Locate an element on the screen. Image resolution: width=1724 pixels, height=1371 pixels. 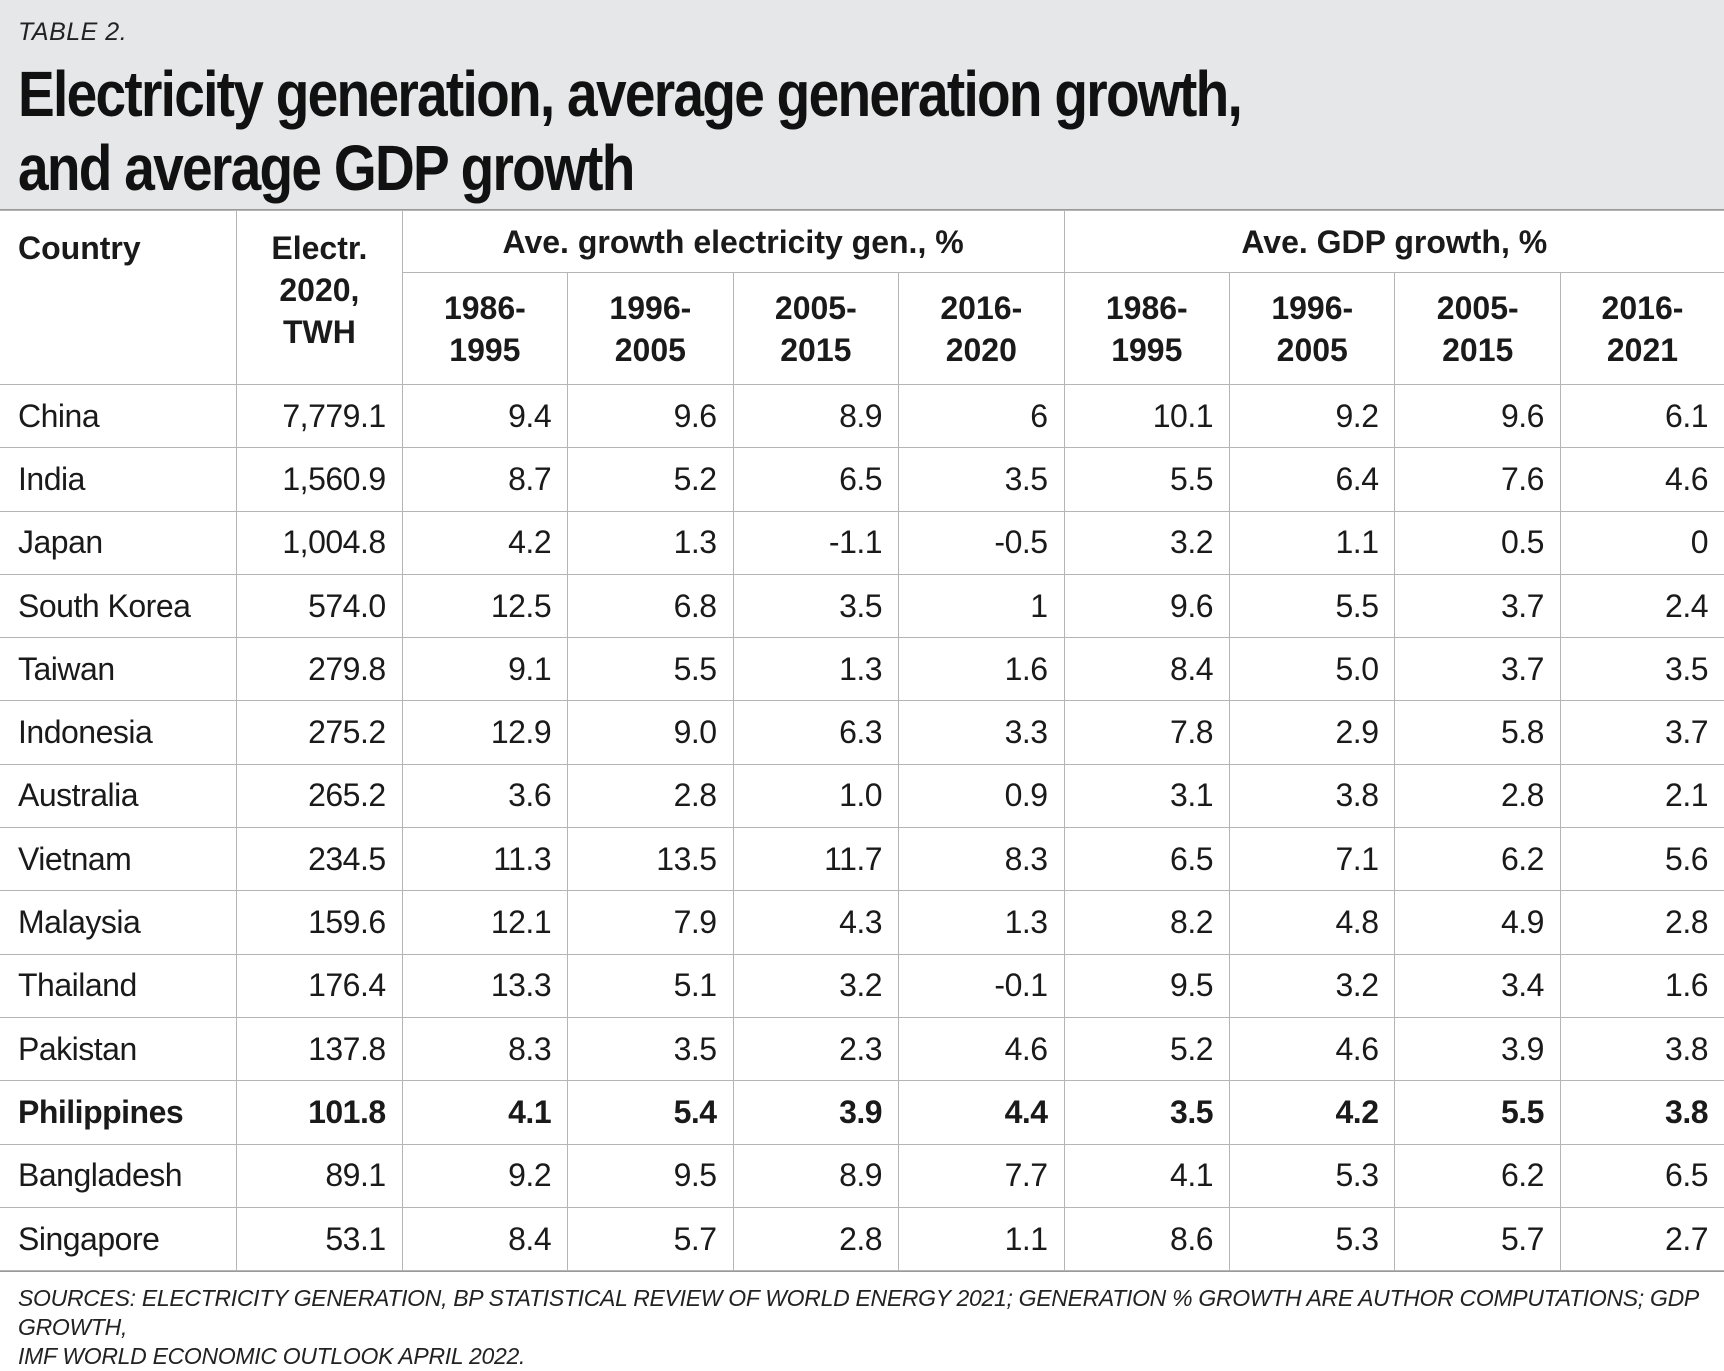
table-row: Taiwan 279.8 9.1 5.5 1.3 1.6 8.4 5.0 3.7 3.5 is located at coordinates (862, 669).